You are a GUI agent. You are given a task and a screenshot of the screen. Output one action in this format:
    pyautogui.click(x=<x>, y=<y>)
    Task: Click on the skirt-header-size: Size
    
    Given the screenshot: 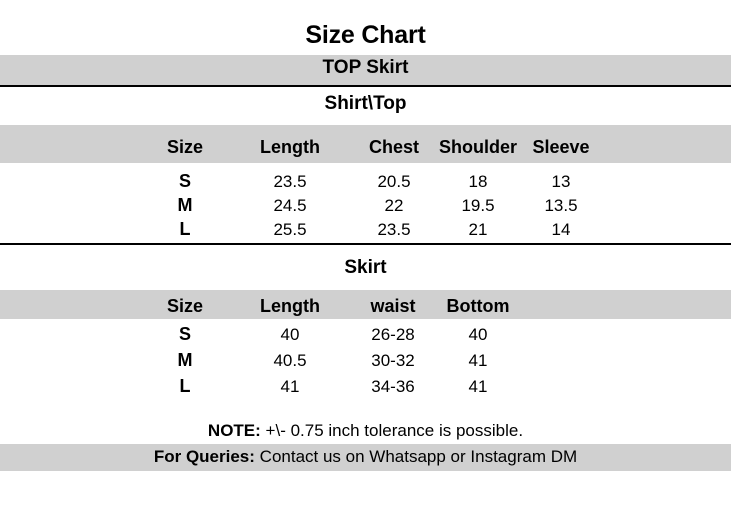 What is the action you would take?
    pyautogui.click(x=185, y=306)
    